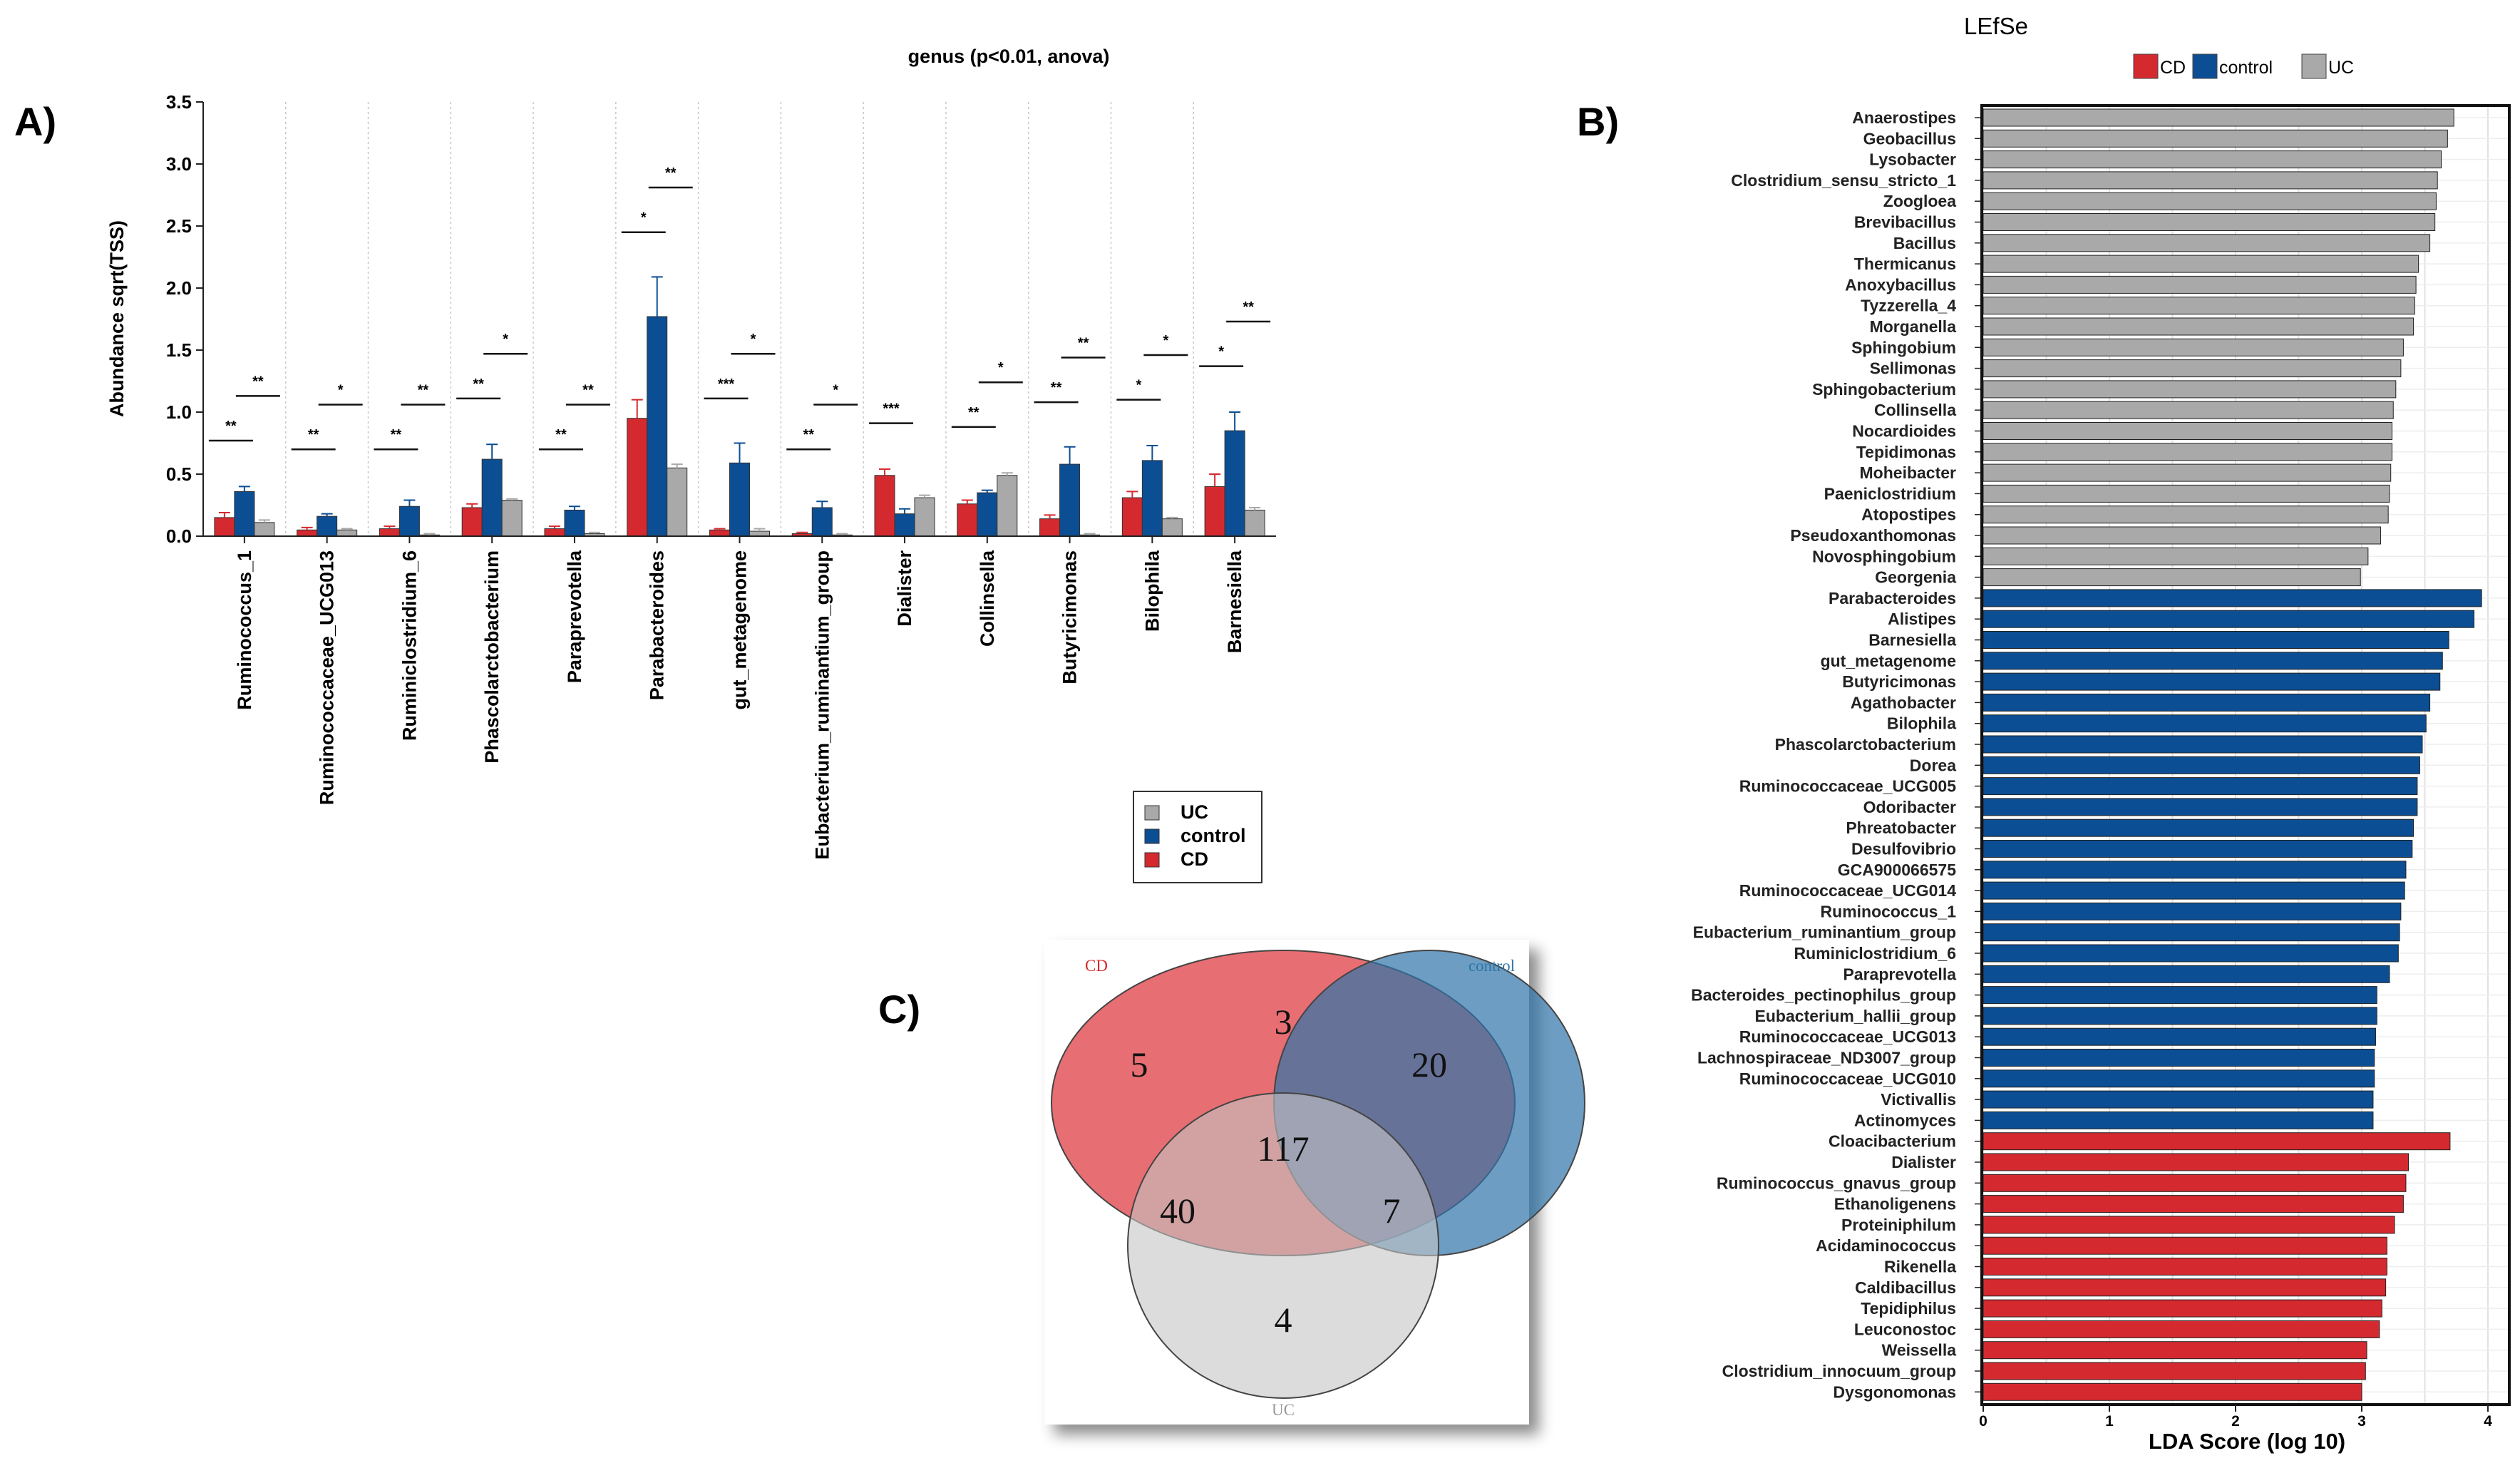 The image size is (2520, 1473). Describe the element at coordinates (2179, 995) in the screenshot. I see `lda-bar-bacteroides-pectinophilus-group` at that location.